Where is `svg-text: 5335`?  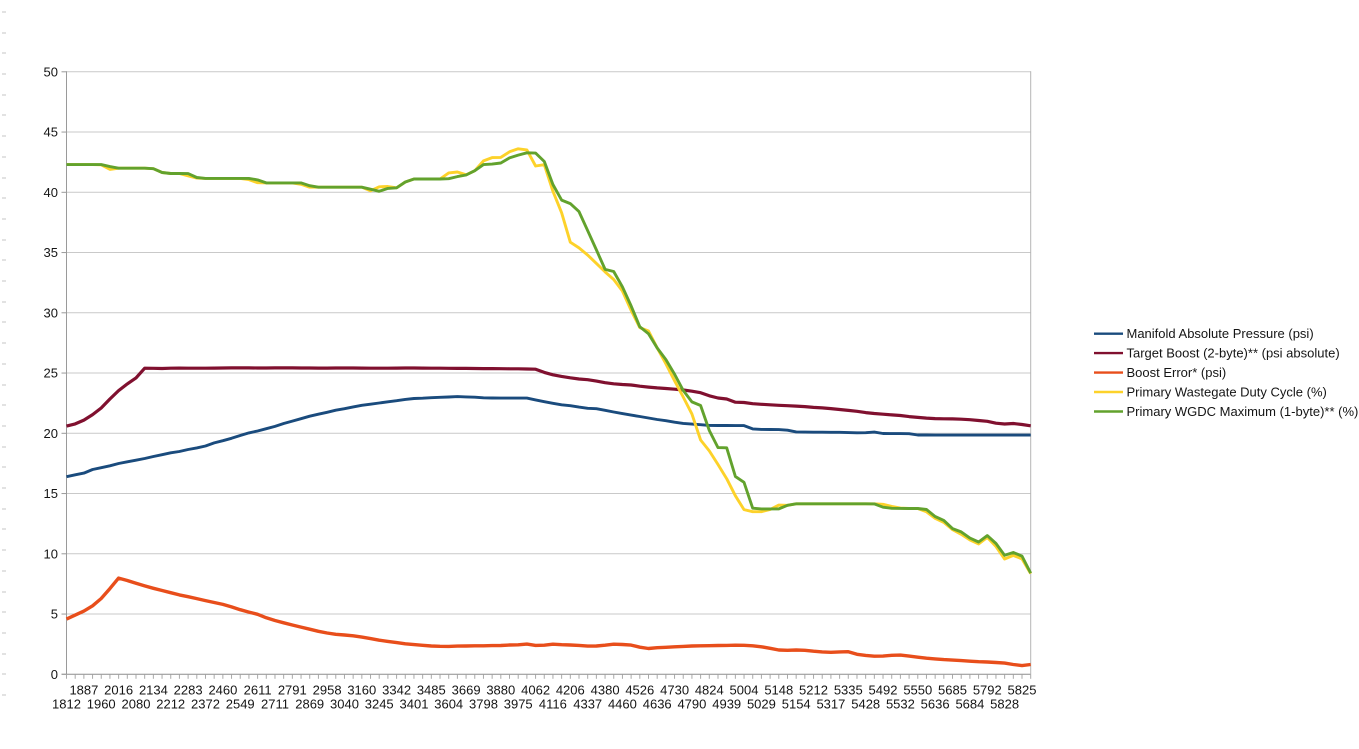 svg-text: 5335 is located at coordinates (848, 690).